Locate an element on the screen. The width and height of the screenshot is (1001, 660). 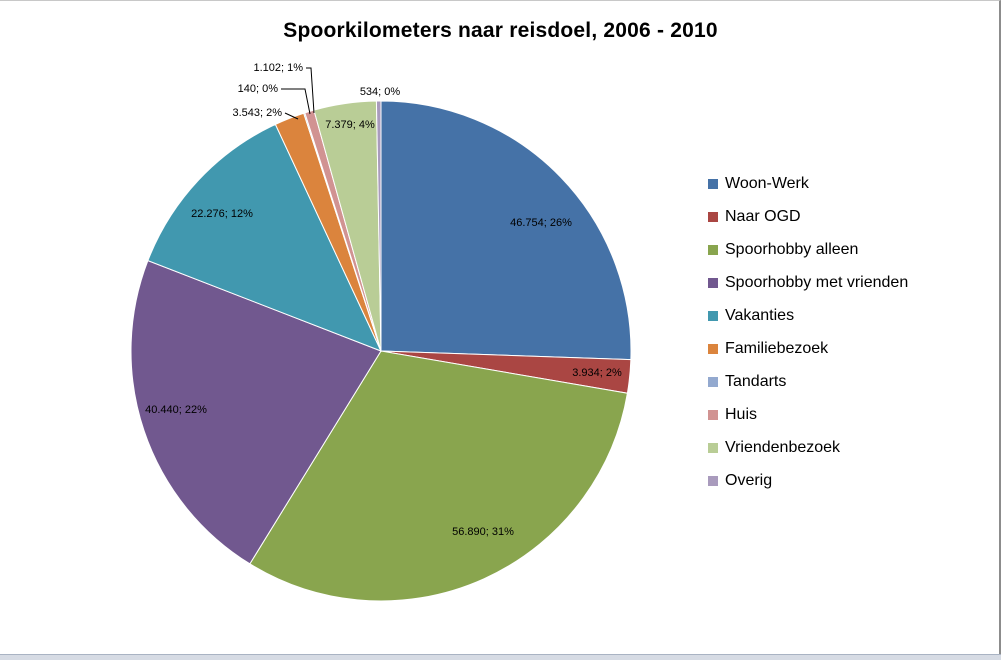
sheet-tab-strip is located at coordinates (500, 657).